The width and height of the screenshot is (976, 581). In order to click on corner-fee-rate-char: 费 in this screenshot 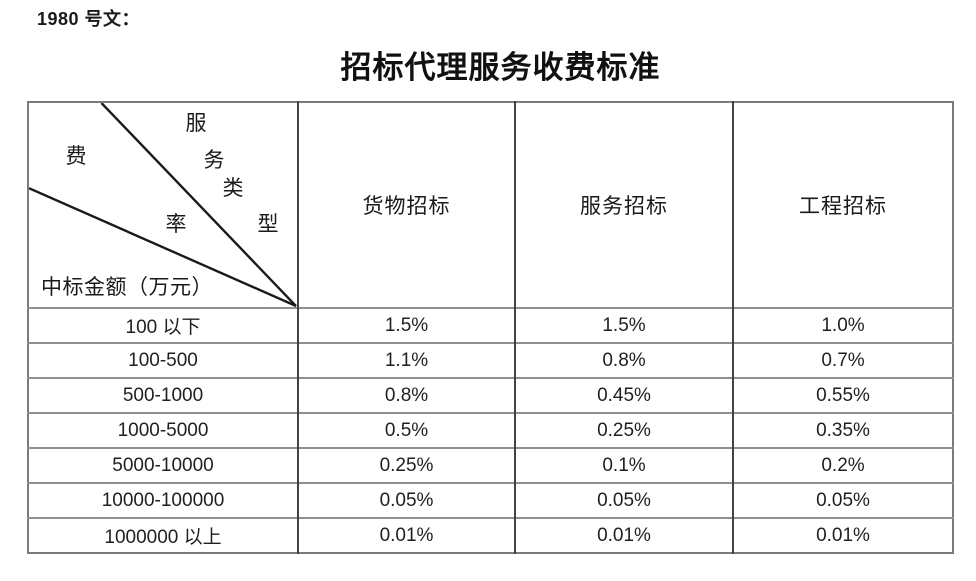, I will do `click(76, 156)`.